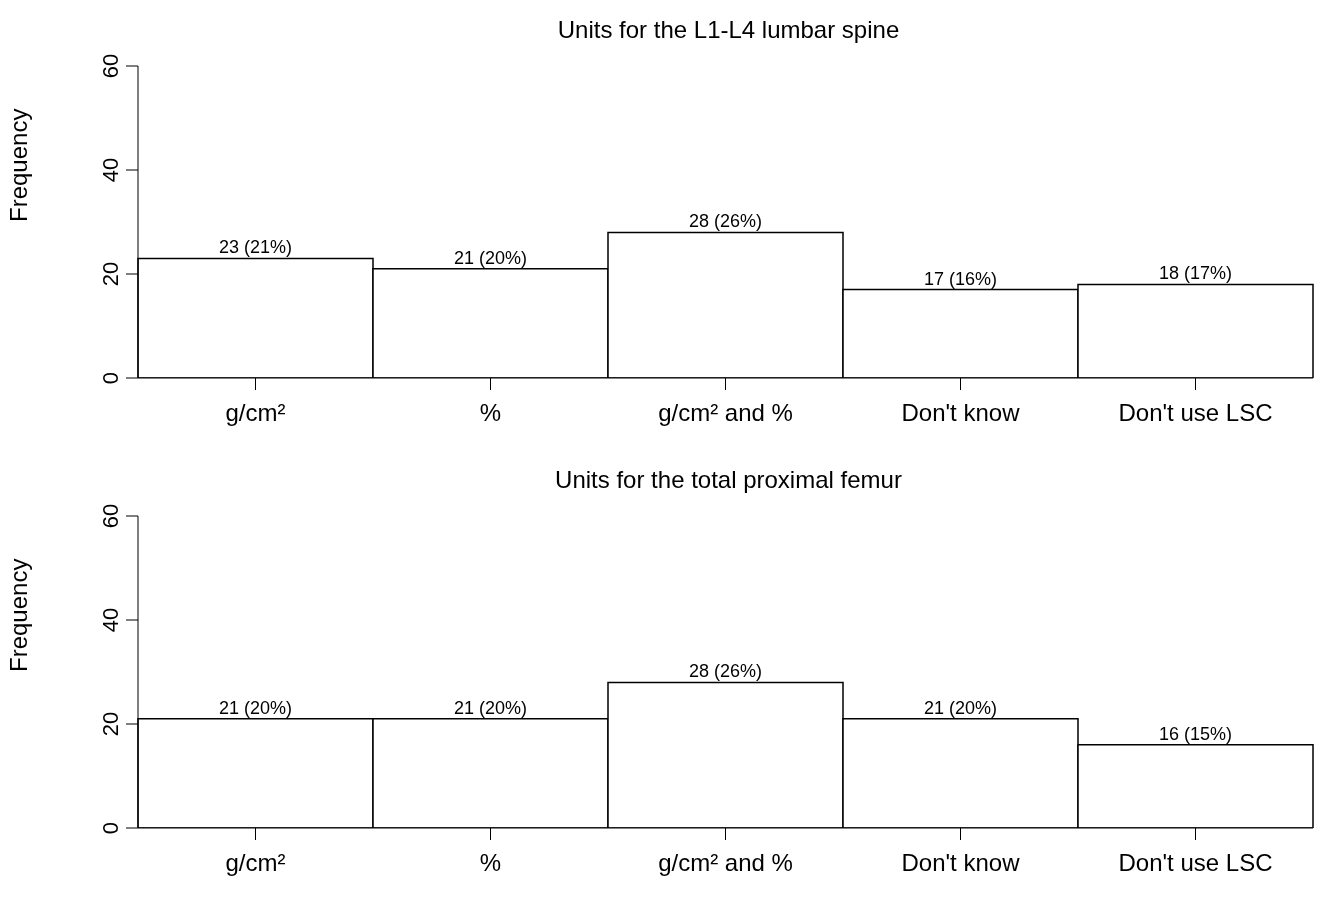 The height and width of the screenshot is (913, 1337). Describe the element at coordinates (1195, 273) in the screenshot. I see `data-label: 18 (17%)` at that location.